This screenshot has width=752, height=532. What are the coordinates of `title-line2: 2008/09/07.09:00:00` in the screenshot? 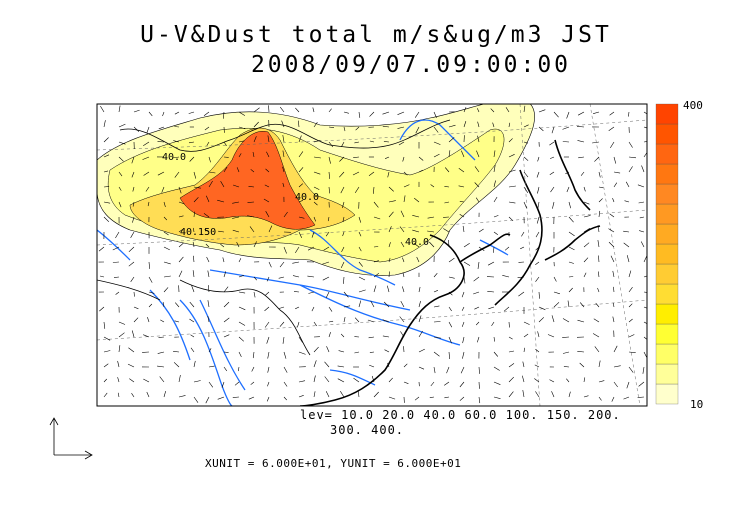 It's located at (411, 65).